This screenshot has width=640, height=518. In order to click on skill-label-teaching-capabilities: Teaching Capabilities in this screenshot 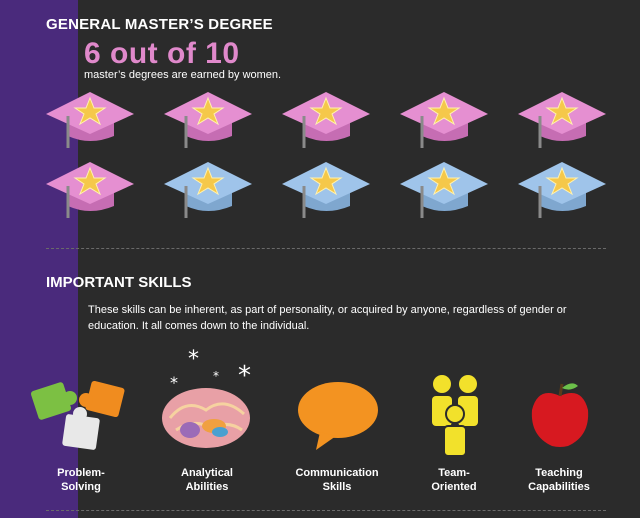, I will do `click(559, 480)`.